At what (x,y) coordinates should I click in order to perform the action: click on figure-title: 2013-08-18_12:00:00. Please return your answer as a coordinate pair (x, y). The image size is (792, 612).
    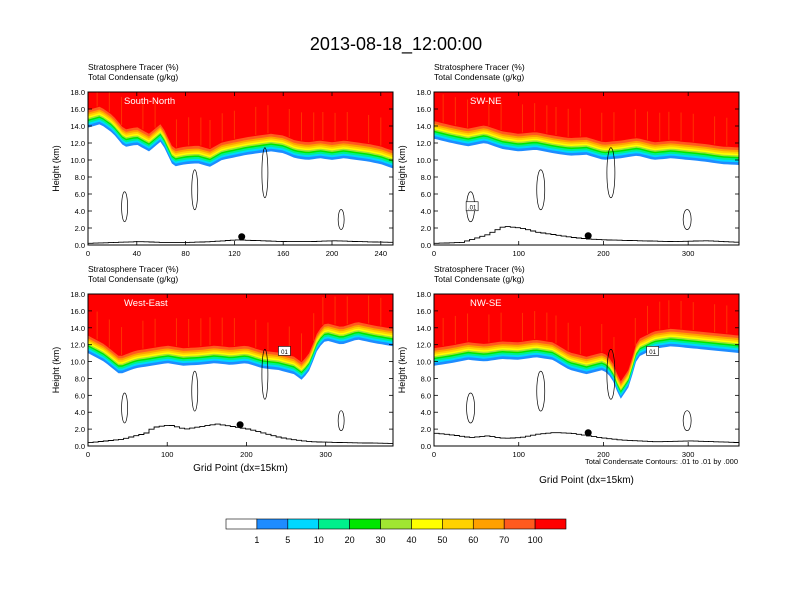
    Looking at the image, I should click on (396, 44).